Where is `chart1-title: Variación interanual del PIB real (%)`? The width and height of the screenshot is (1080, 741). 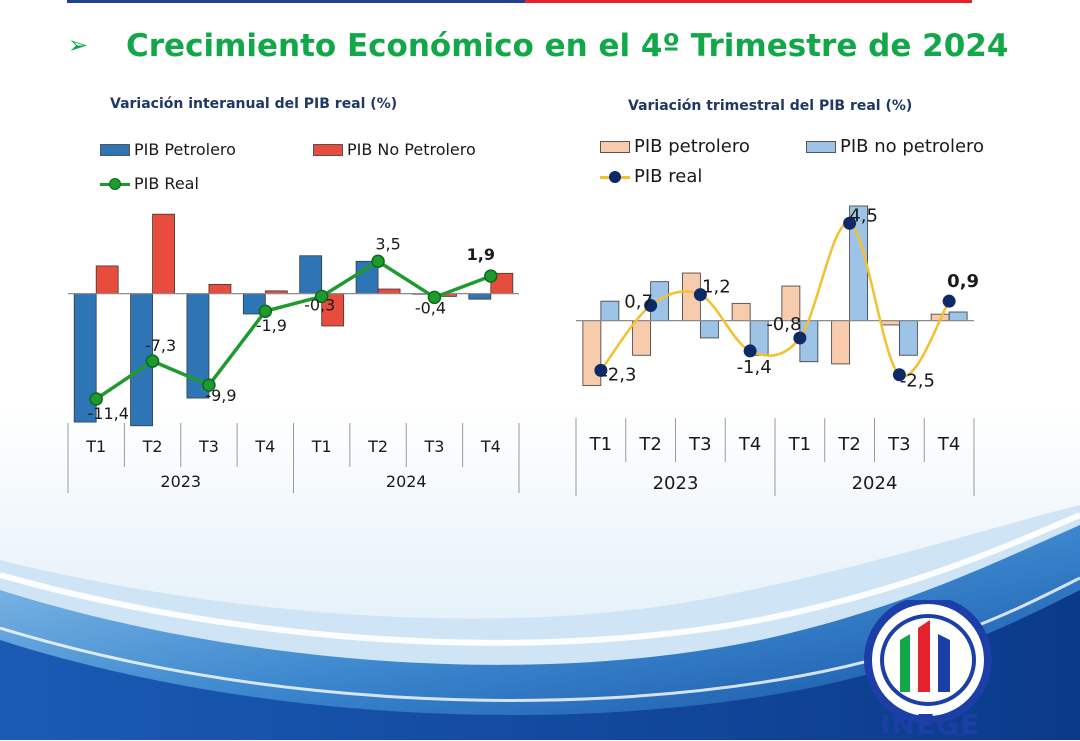
chart1-title: Variación interanual del PIB real (%) is located at coordinates (254, 104).